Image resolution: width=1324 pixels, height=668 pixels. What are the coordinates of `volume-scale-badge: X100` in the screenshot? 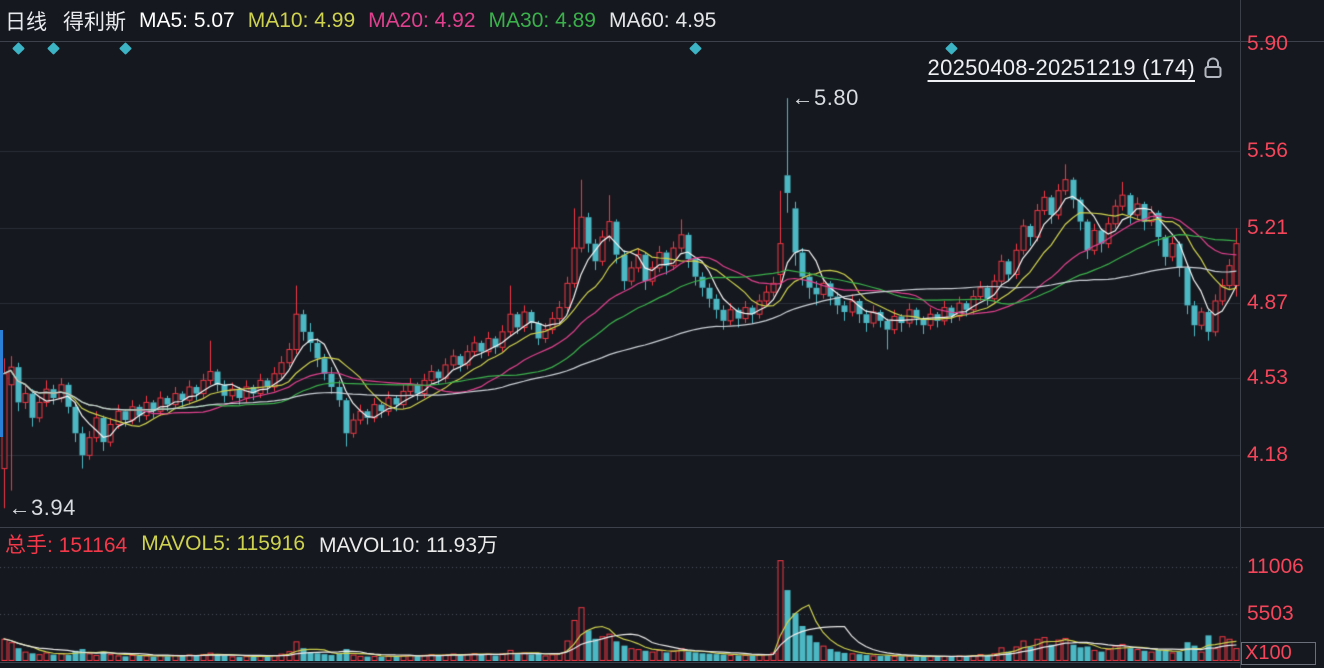 It's located at (1278, 653).